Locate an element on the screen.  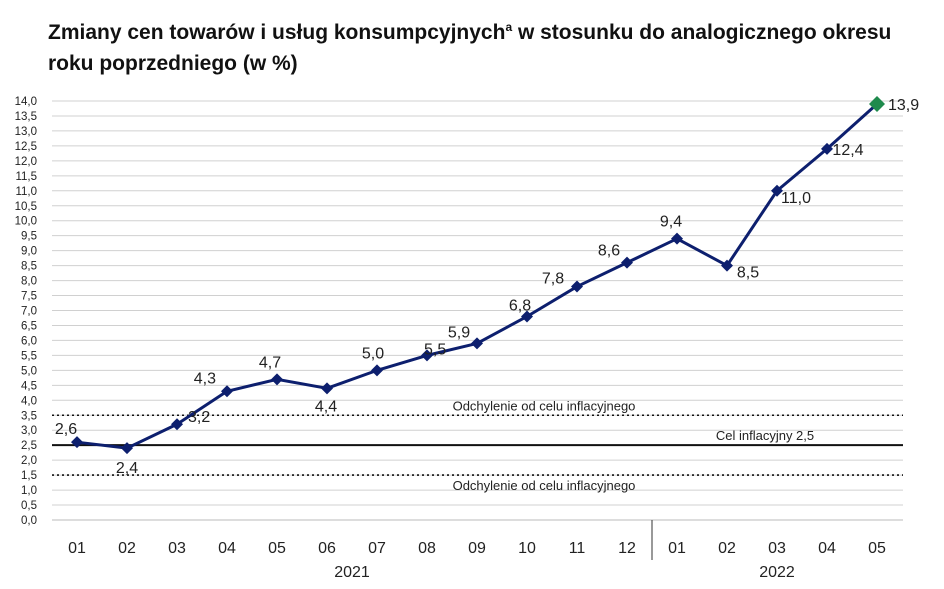
x-tick-label: 07 is located at coordinates (377, 548).